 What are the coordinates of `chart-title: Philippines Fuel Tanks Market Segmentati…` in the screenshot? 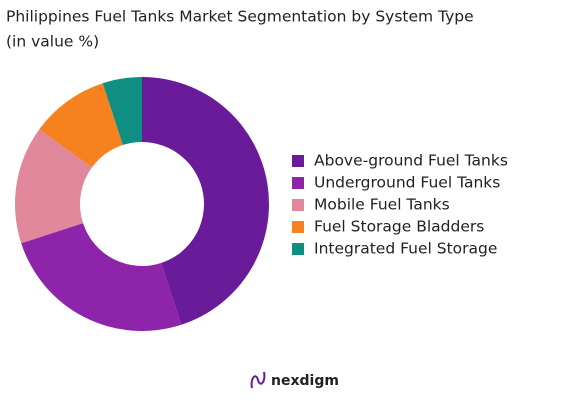 It's located at (240, 17).